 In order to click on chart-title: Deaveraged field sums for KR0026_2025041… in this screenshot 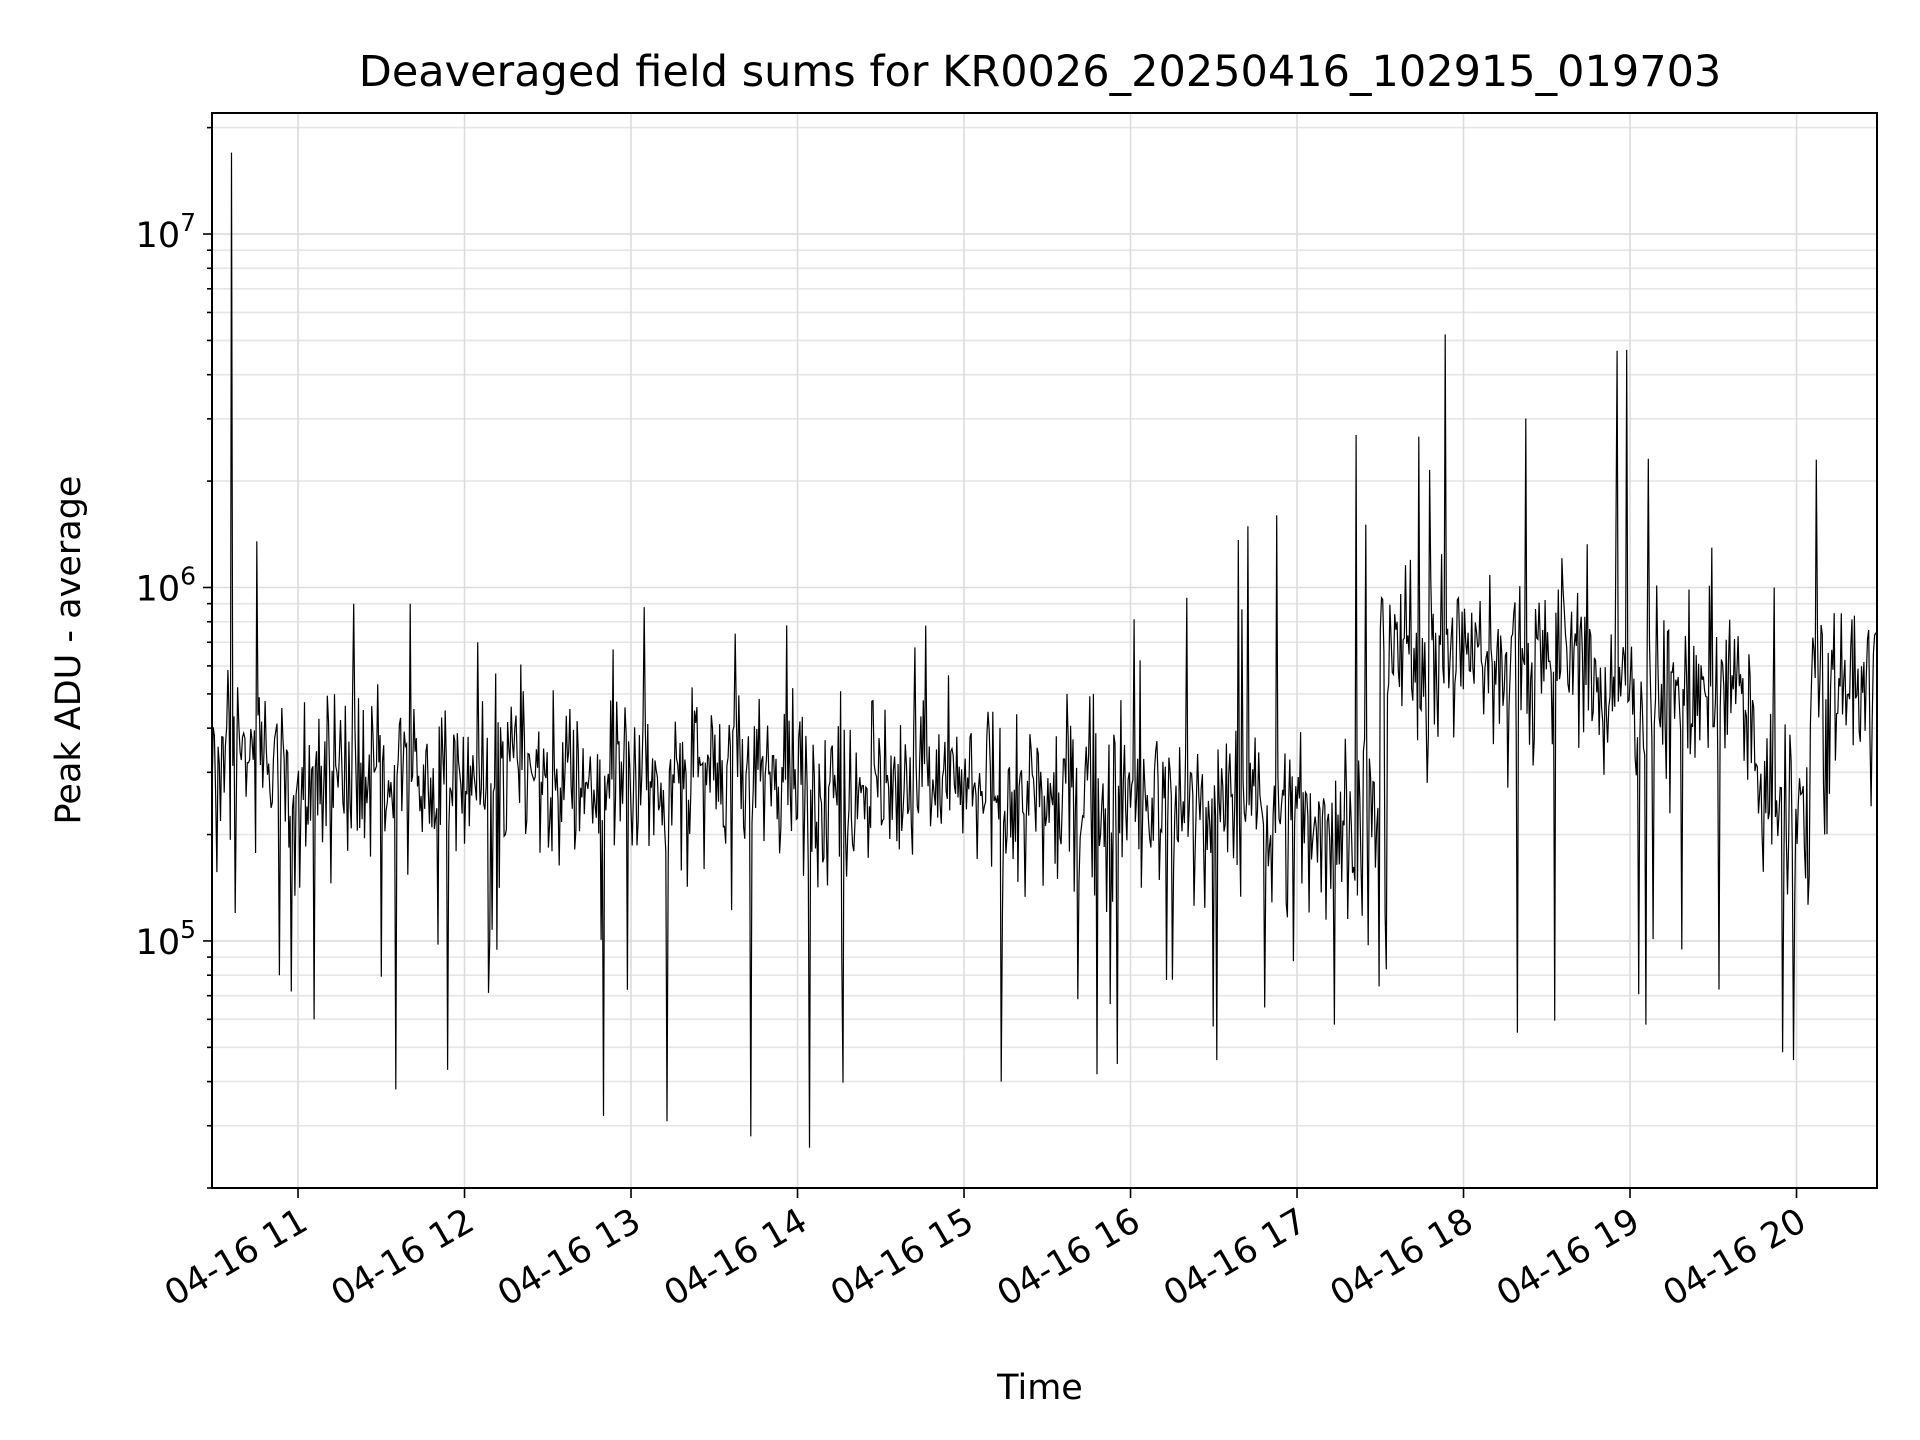, I will do `click(1040, 72)`.